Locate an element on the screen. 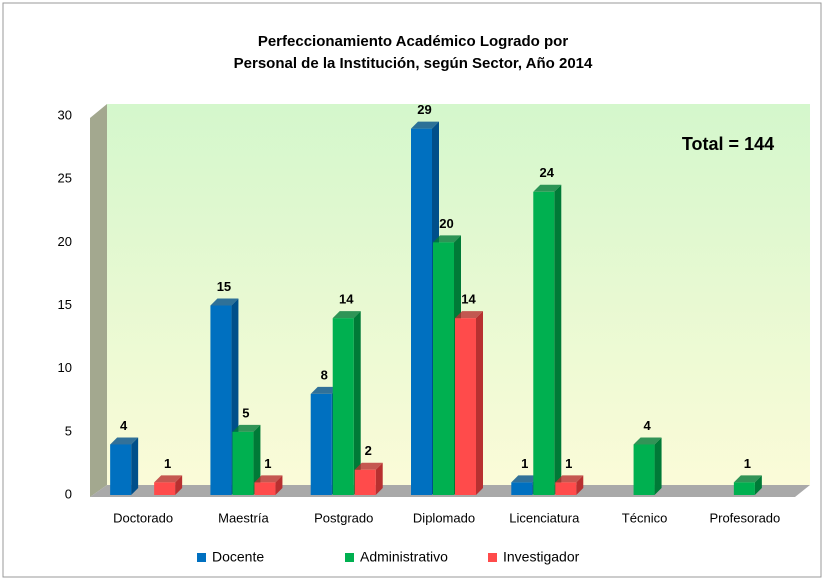 The height and width of the screenshot is (587, 827). y-tick-label: 30 is located at coordinates (65, 114).